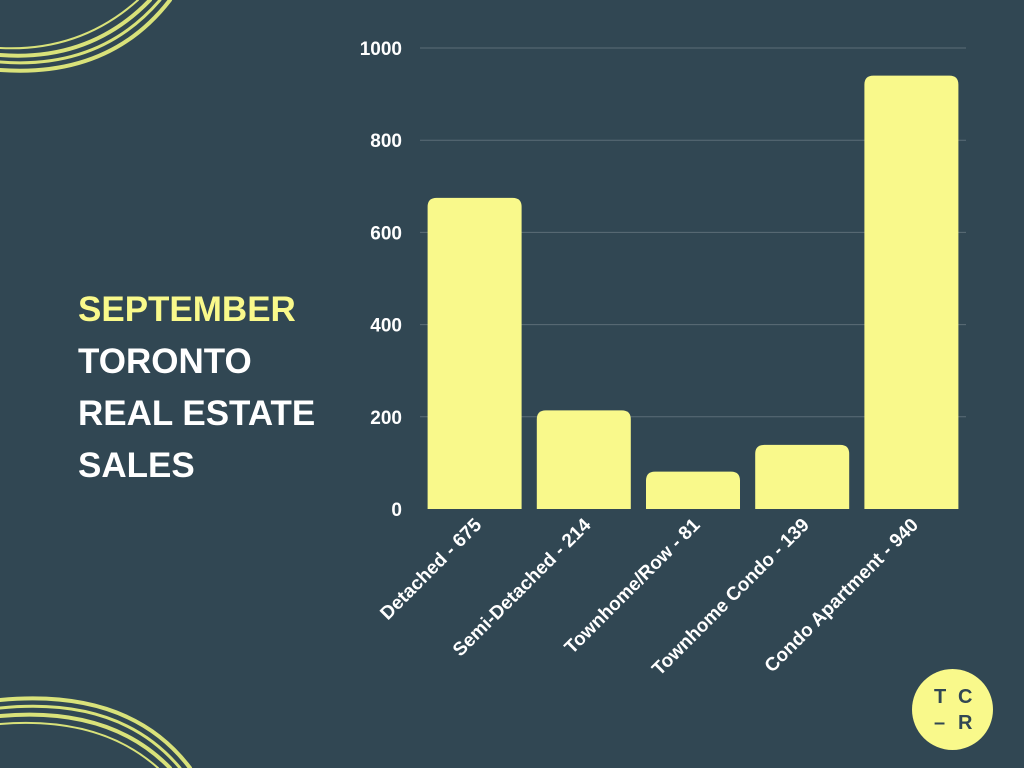  I want to click on tcr-logo: T C – R, so click(952, 709).